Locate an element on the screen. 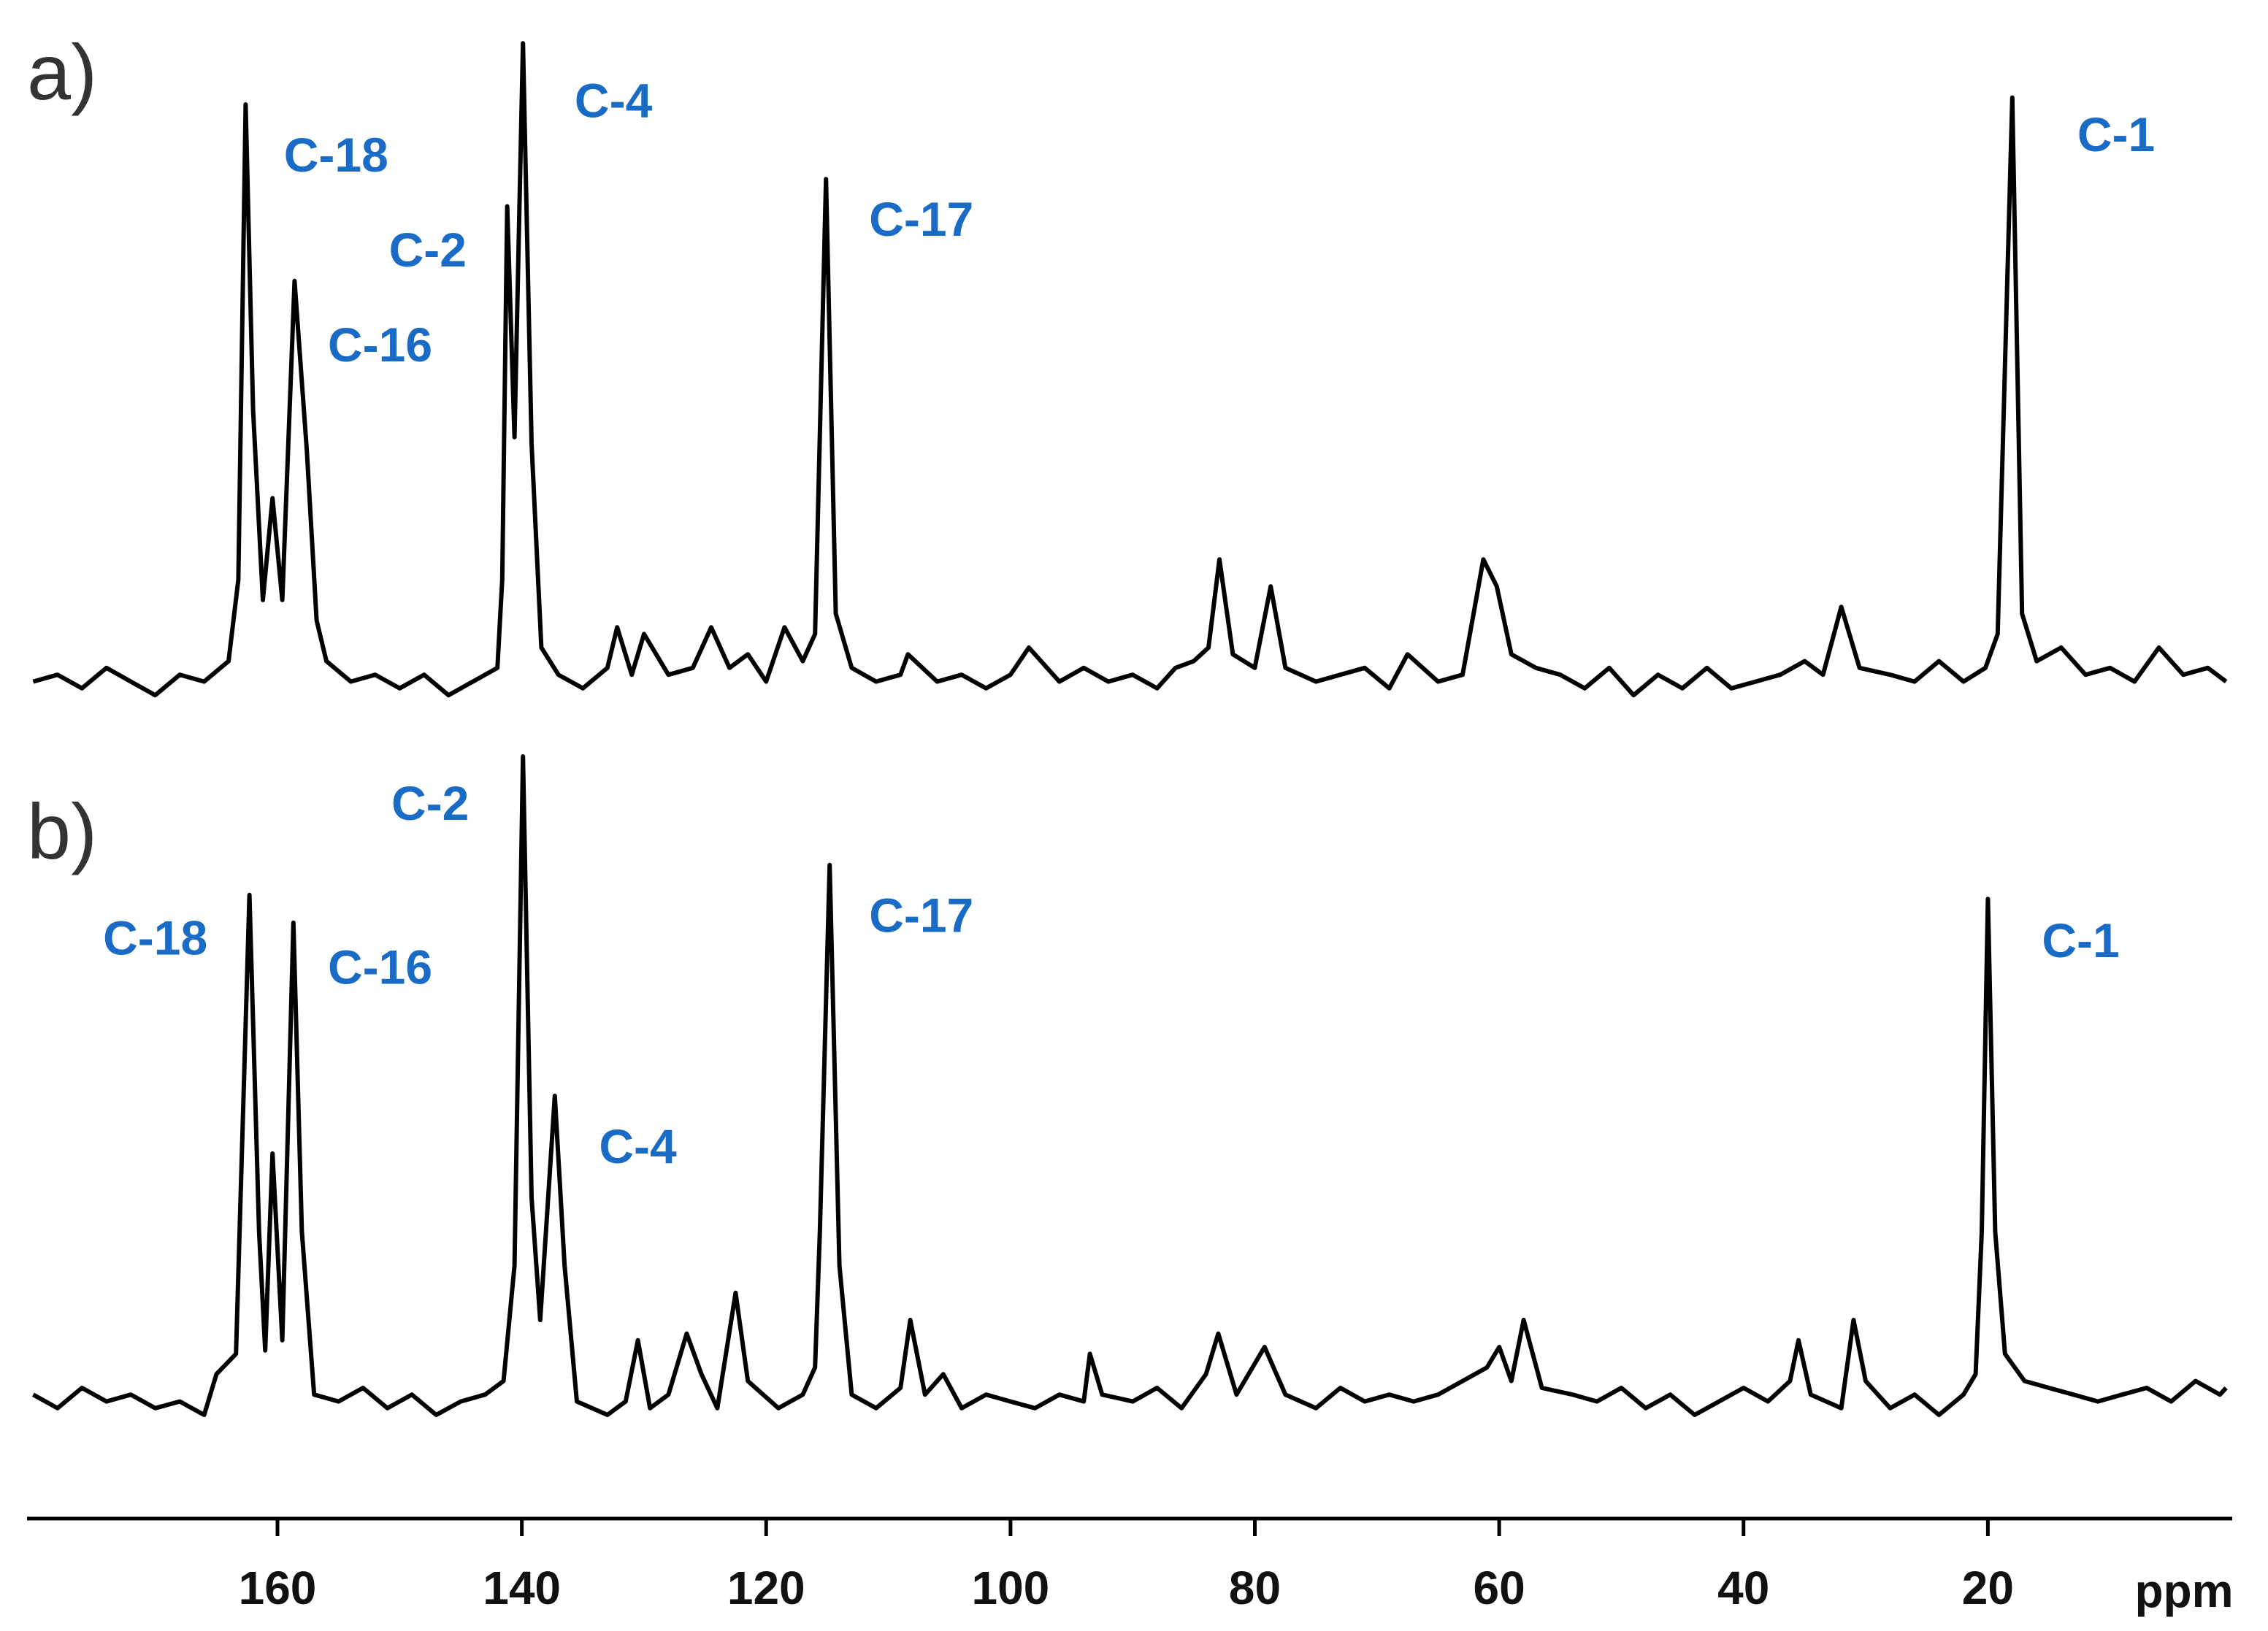 This screenshot has height=1631, width=2268. x-tick-label: 120 is located at coordinates (766, 1588).